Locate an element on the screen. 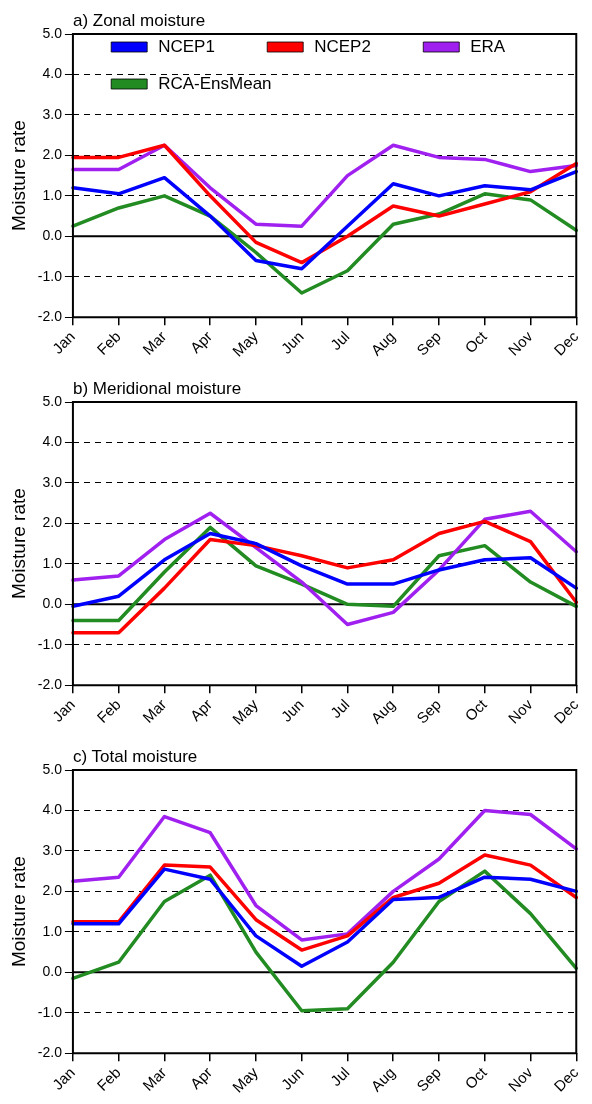 The image size is (592, 1104). chart-title: c) Total moisture is located at coordinates (135, 756).